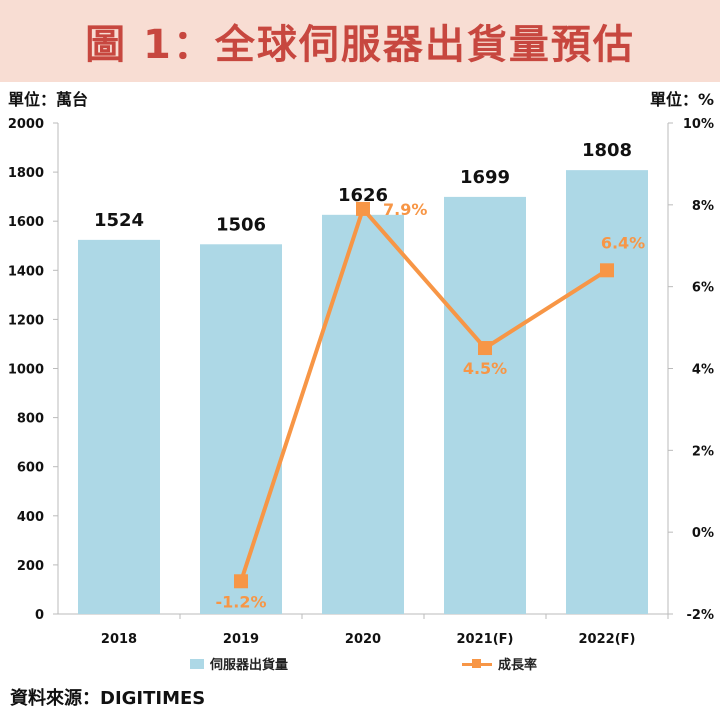 This screenshot has width=720, height=720. What do you see at coordinates (26, 173) in the screenshot?
I see `left-tick-label: 1800` at bounding box center [26, 173].